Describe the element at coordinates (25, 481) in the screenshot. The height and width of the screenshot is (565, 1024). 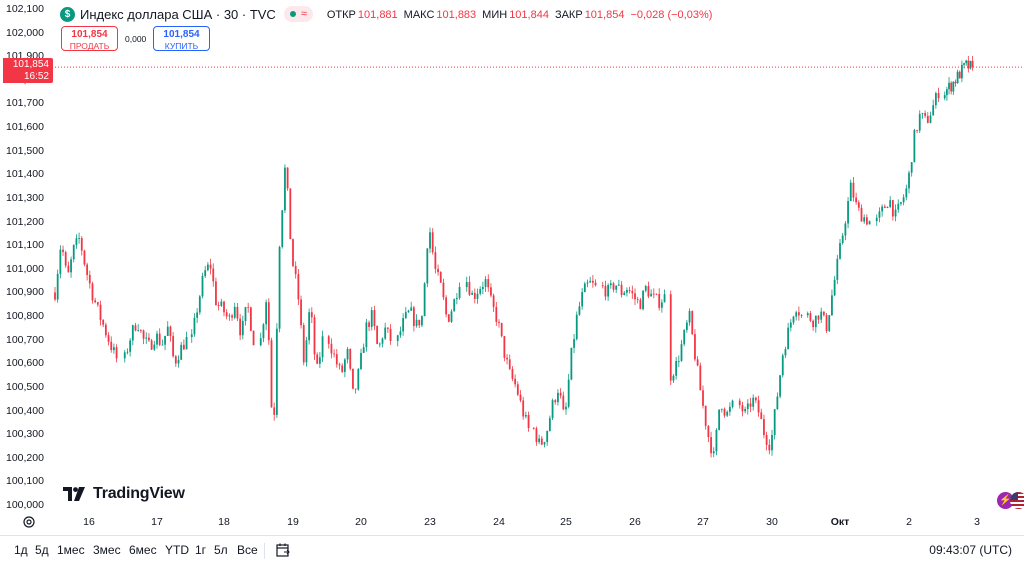
I see `price-tick-label: 100,100` at that location.